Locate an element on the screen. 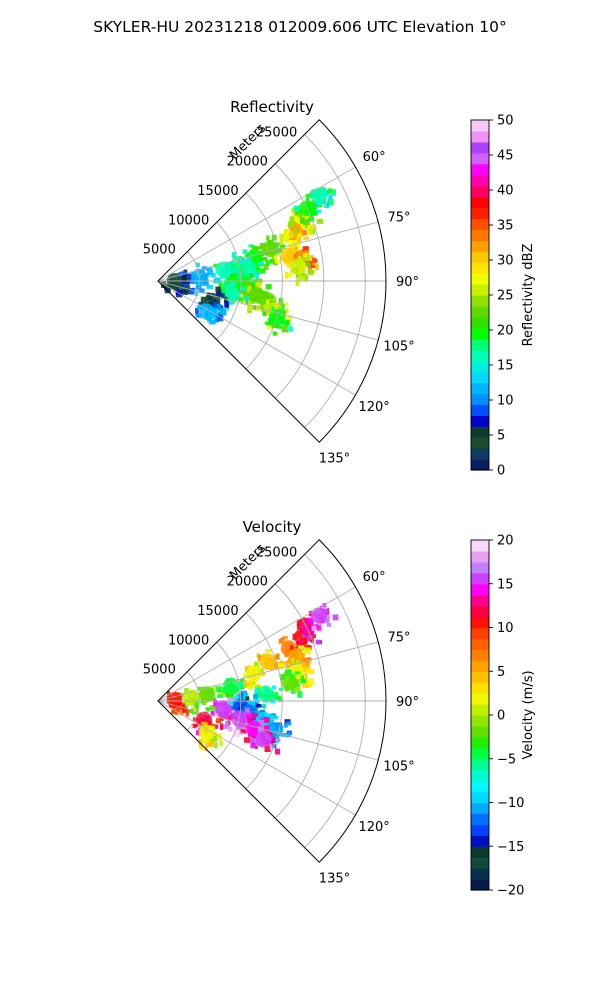 Image resolution: width=600 pixels, height=1000 pixels. colorbar-tick-label: −10 is located at coordinates (510, 803).